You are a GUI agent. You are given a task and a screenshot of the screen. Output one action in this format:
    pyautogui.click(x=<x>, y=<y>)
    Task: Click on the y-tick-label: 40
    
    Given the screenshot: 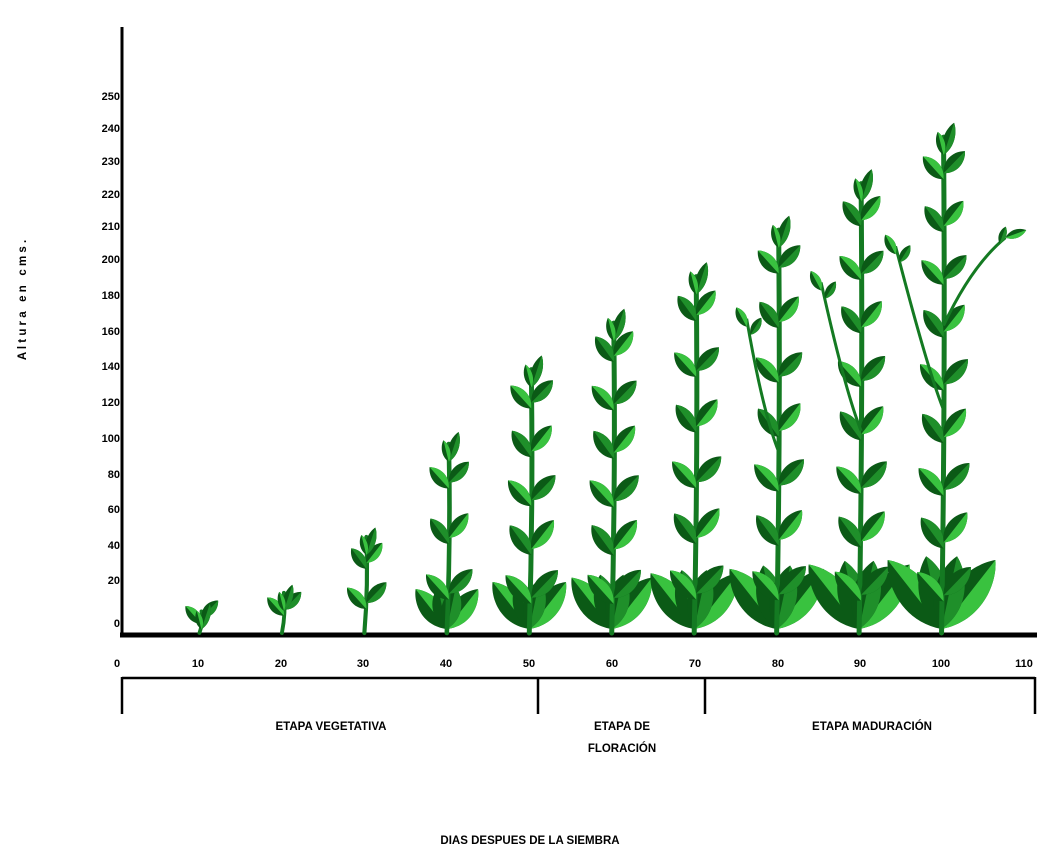 What is the action you would take?
    pyautogui.click(x=114, y=546)
    